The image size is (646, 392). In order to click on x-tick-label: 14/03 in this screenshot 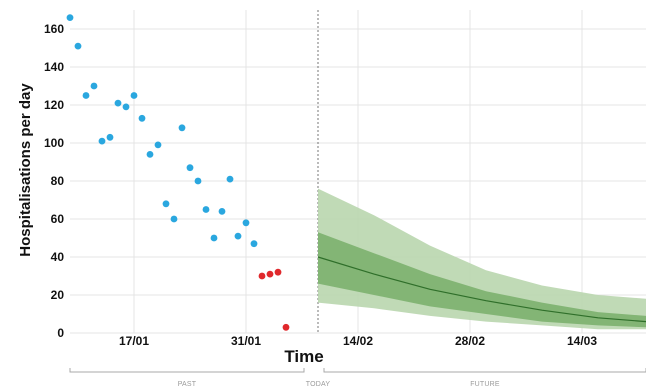, I will do `click(582, 341)`.